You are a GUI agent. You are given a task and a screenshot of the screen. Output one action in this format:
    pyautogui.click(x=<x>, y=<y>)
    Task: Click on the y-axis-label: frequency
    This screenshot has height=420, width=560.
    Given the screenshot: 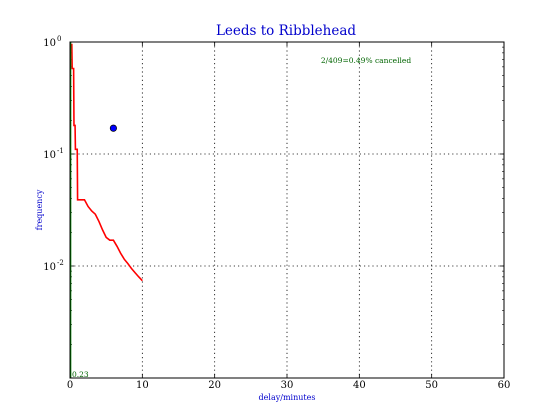 What is the action you would take?
    pyautogui.click(x=39, y=209)
    